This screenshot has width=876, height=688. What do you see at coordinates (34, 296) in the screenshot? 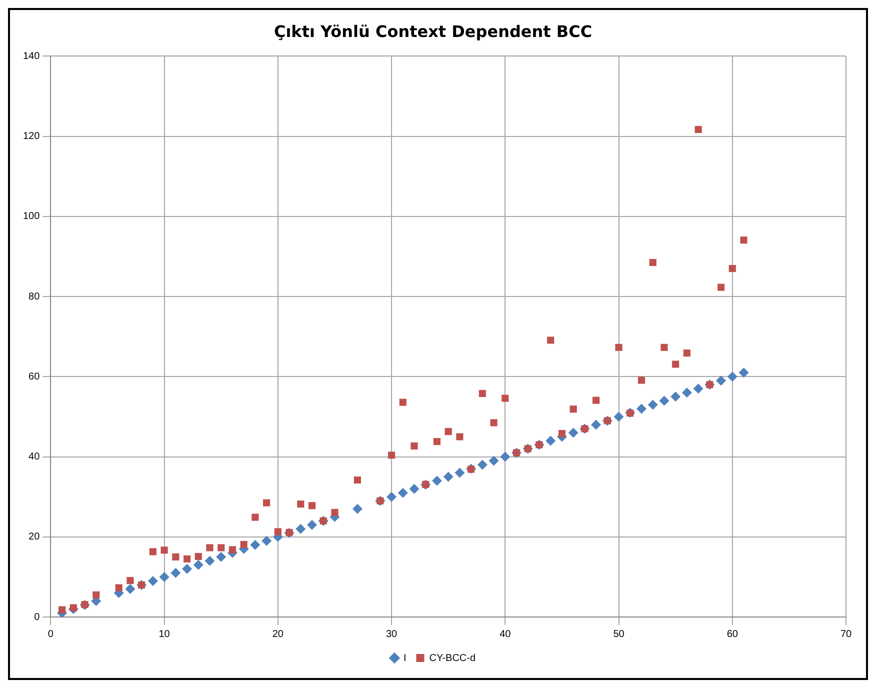
I see `y-tick-label: 80` at bounding box center [34, 296].